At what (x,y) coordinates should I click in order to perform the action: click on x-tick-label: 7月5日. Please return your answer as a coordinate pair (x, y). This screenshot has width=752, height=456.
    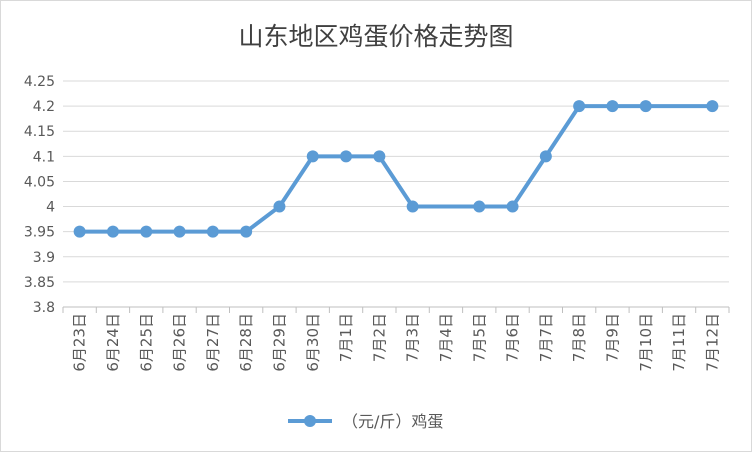
    Looking at the image, I should click on (479, 337).